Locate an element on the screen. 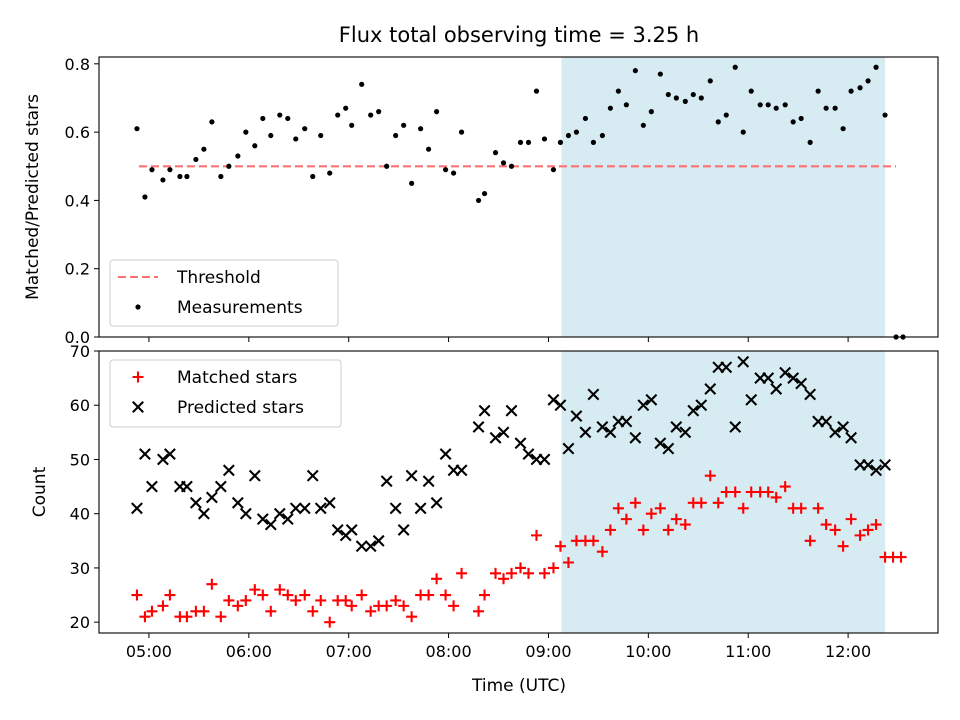 This screenshot has width=960, height=720. legend-label: Matched stars is located at coordinates (237, 378).